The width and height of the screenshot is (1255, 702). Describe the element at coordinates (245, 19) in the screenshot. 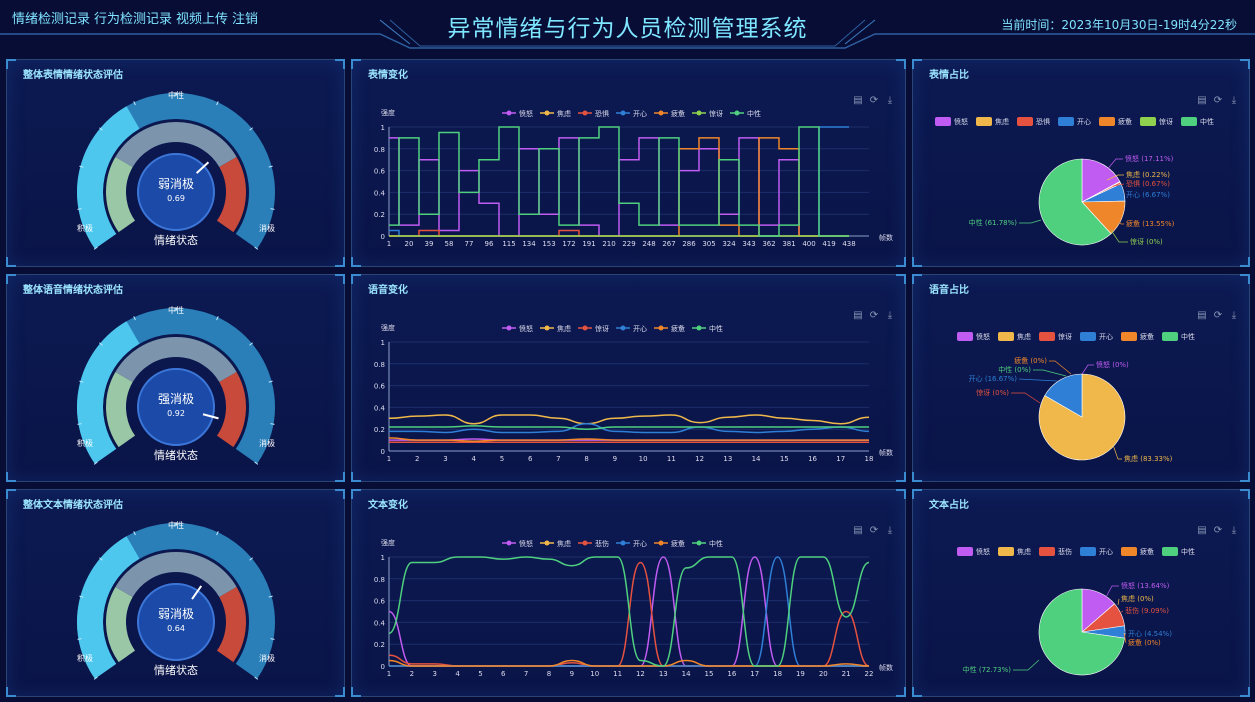

I see `nav-logout: 注销` at that location.